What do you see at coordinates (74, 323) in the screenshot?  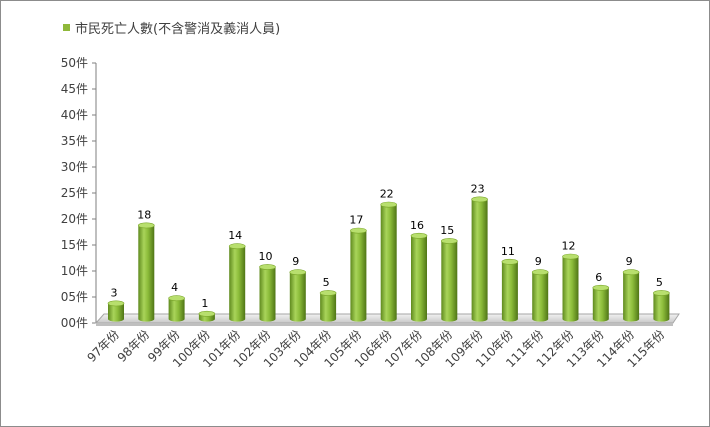 I see `y-tick-label: 00件` at bounding box center [74, 323].